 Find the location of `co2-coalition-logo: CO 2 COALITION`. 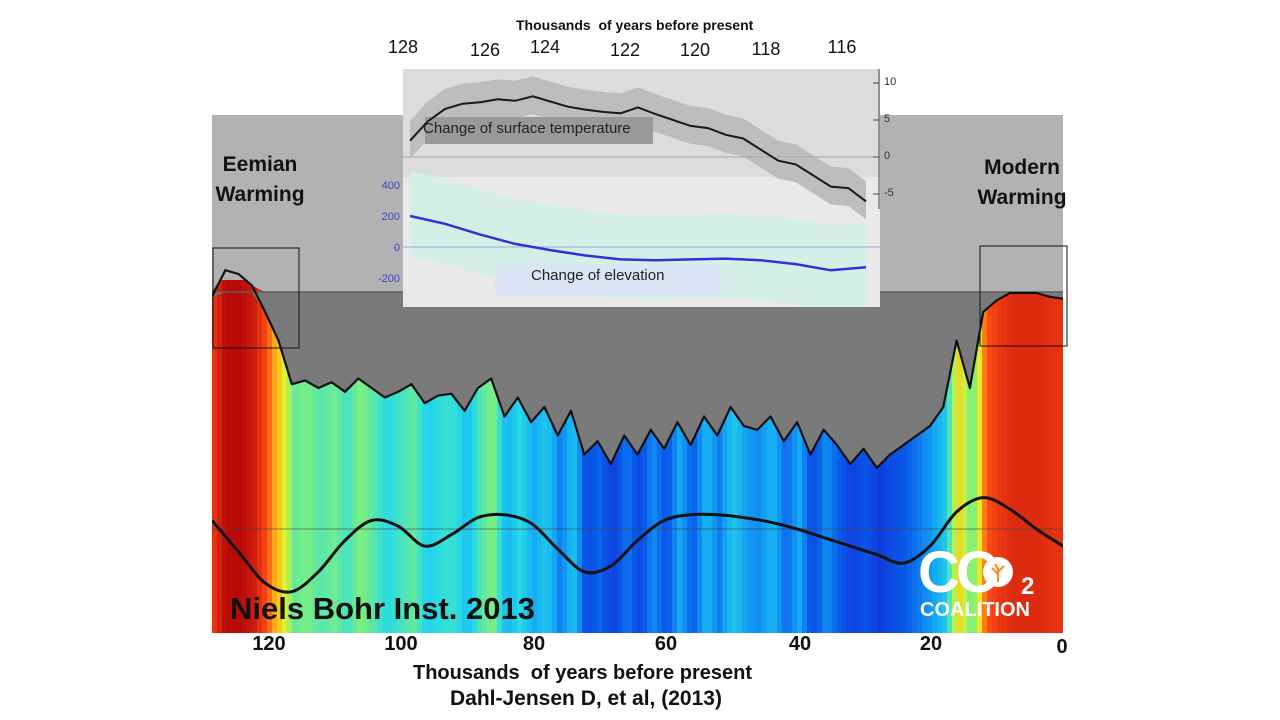

co2-coalition-logo: CO 2 COALITION is located at coordinates (983, 580).